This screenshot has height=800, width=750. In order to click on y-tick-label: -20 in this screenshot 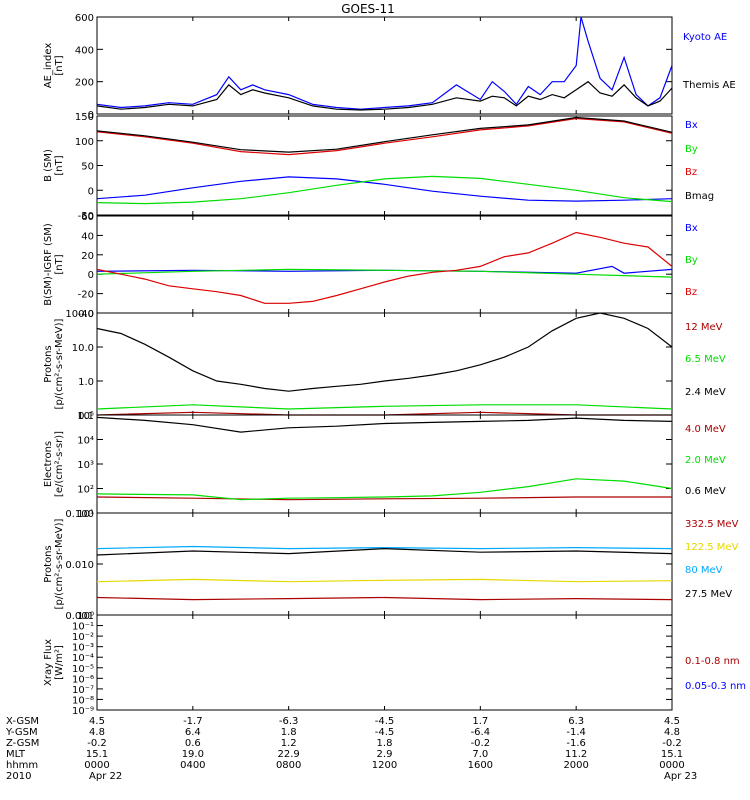, I will do `click(86, 295)`.